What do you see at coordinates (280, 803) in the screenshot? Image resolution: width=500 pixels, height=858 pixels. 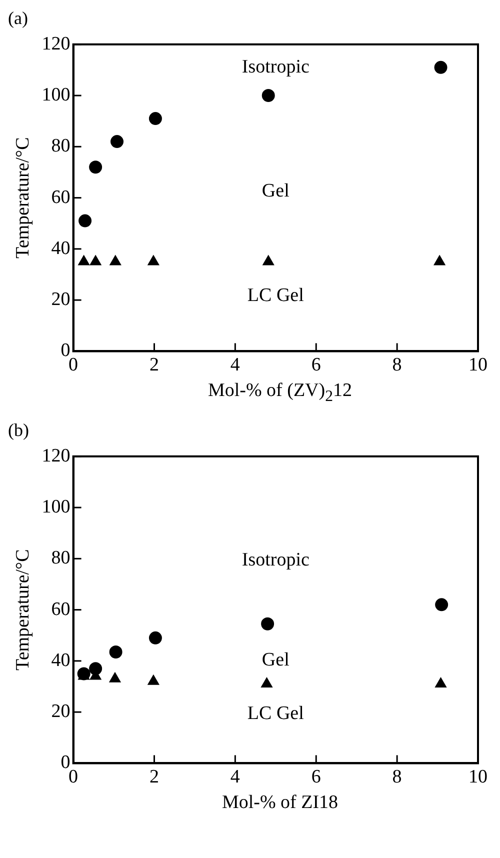 I see `x-axis-title: Mol-% of ZI18` at bounding box center [280, 803].